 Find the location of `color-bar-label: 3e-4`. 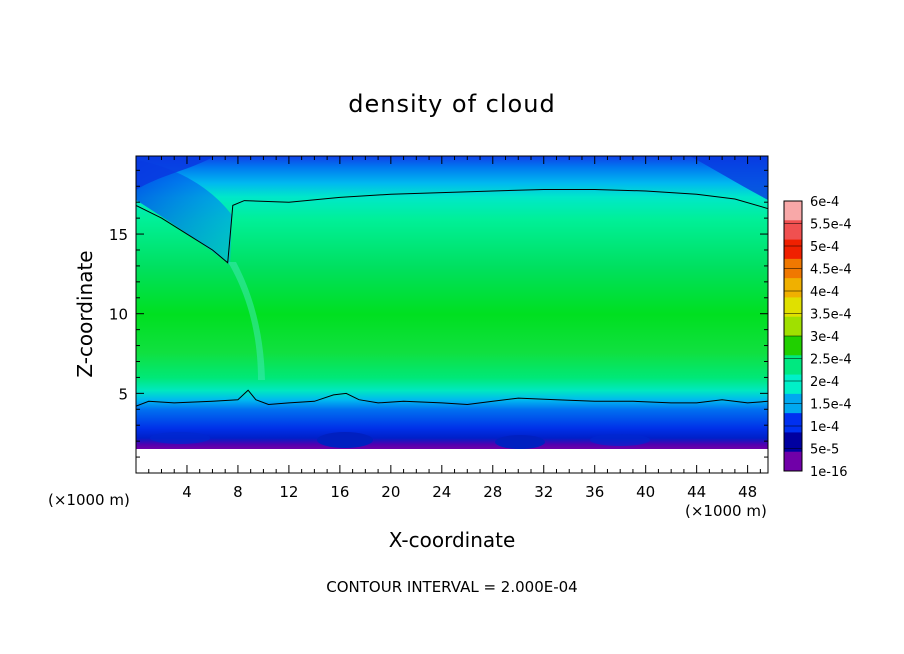

color-bar-label: 3e-4 is located at coordinates (824, 337).